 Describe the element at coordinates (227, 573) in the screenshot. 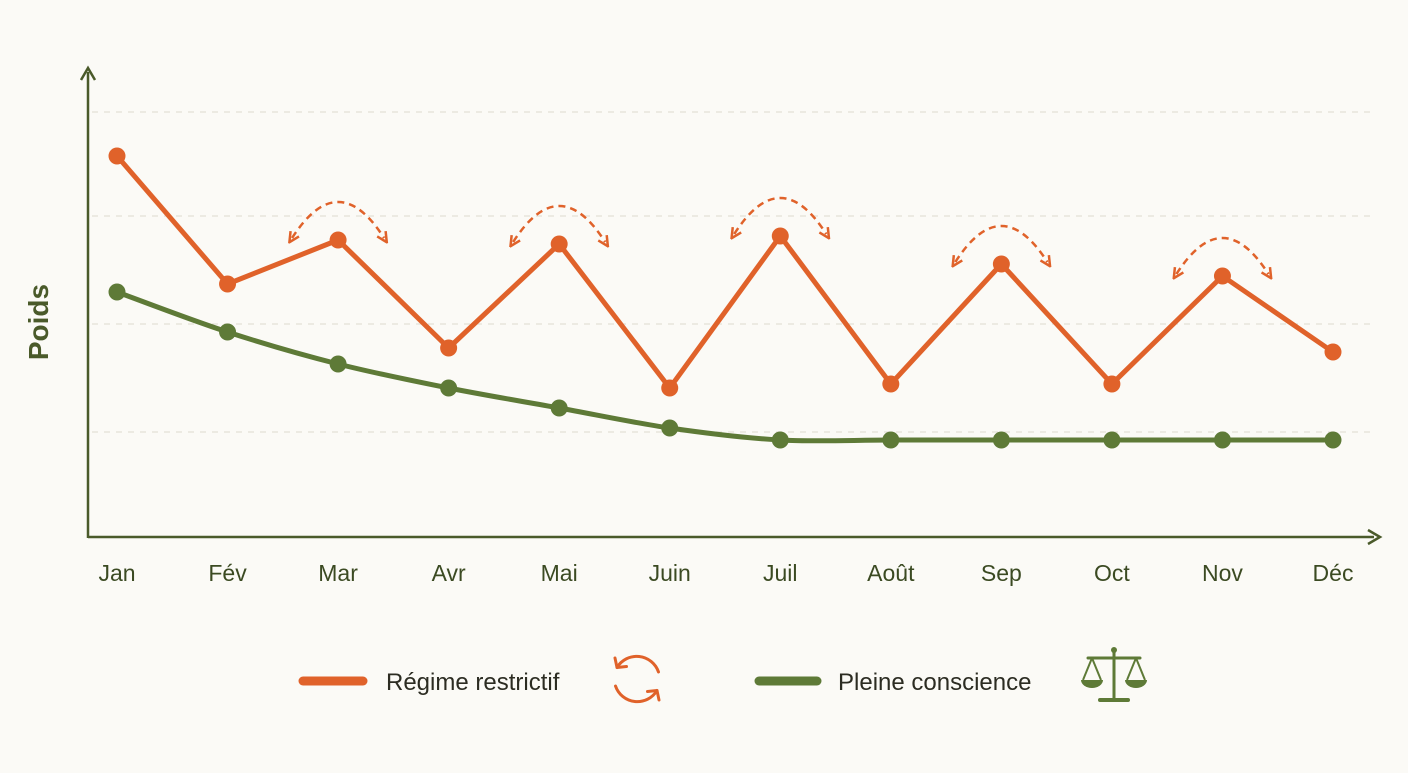

I see `x-tick-label: Fév` at that location.